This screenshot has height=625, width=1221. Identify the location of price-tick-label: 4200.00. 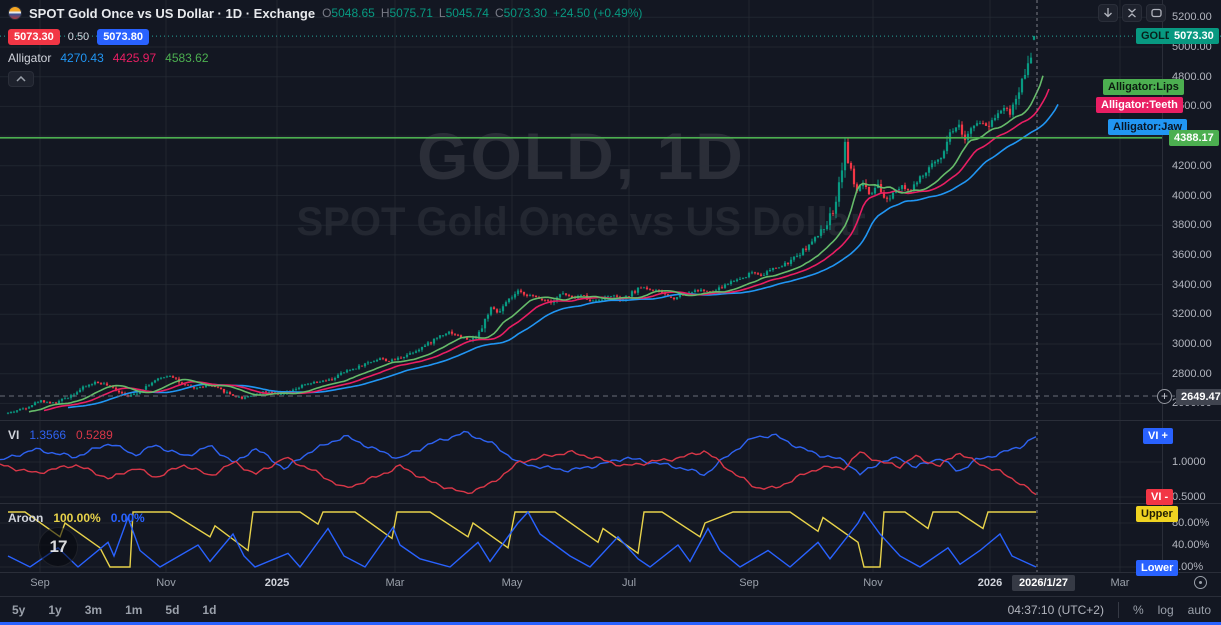
(1192, 165).